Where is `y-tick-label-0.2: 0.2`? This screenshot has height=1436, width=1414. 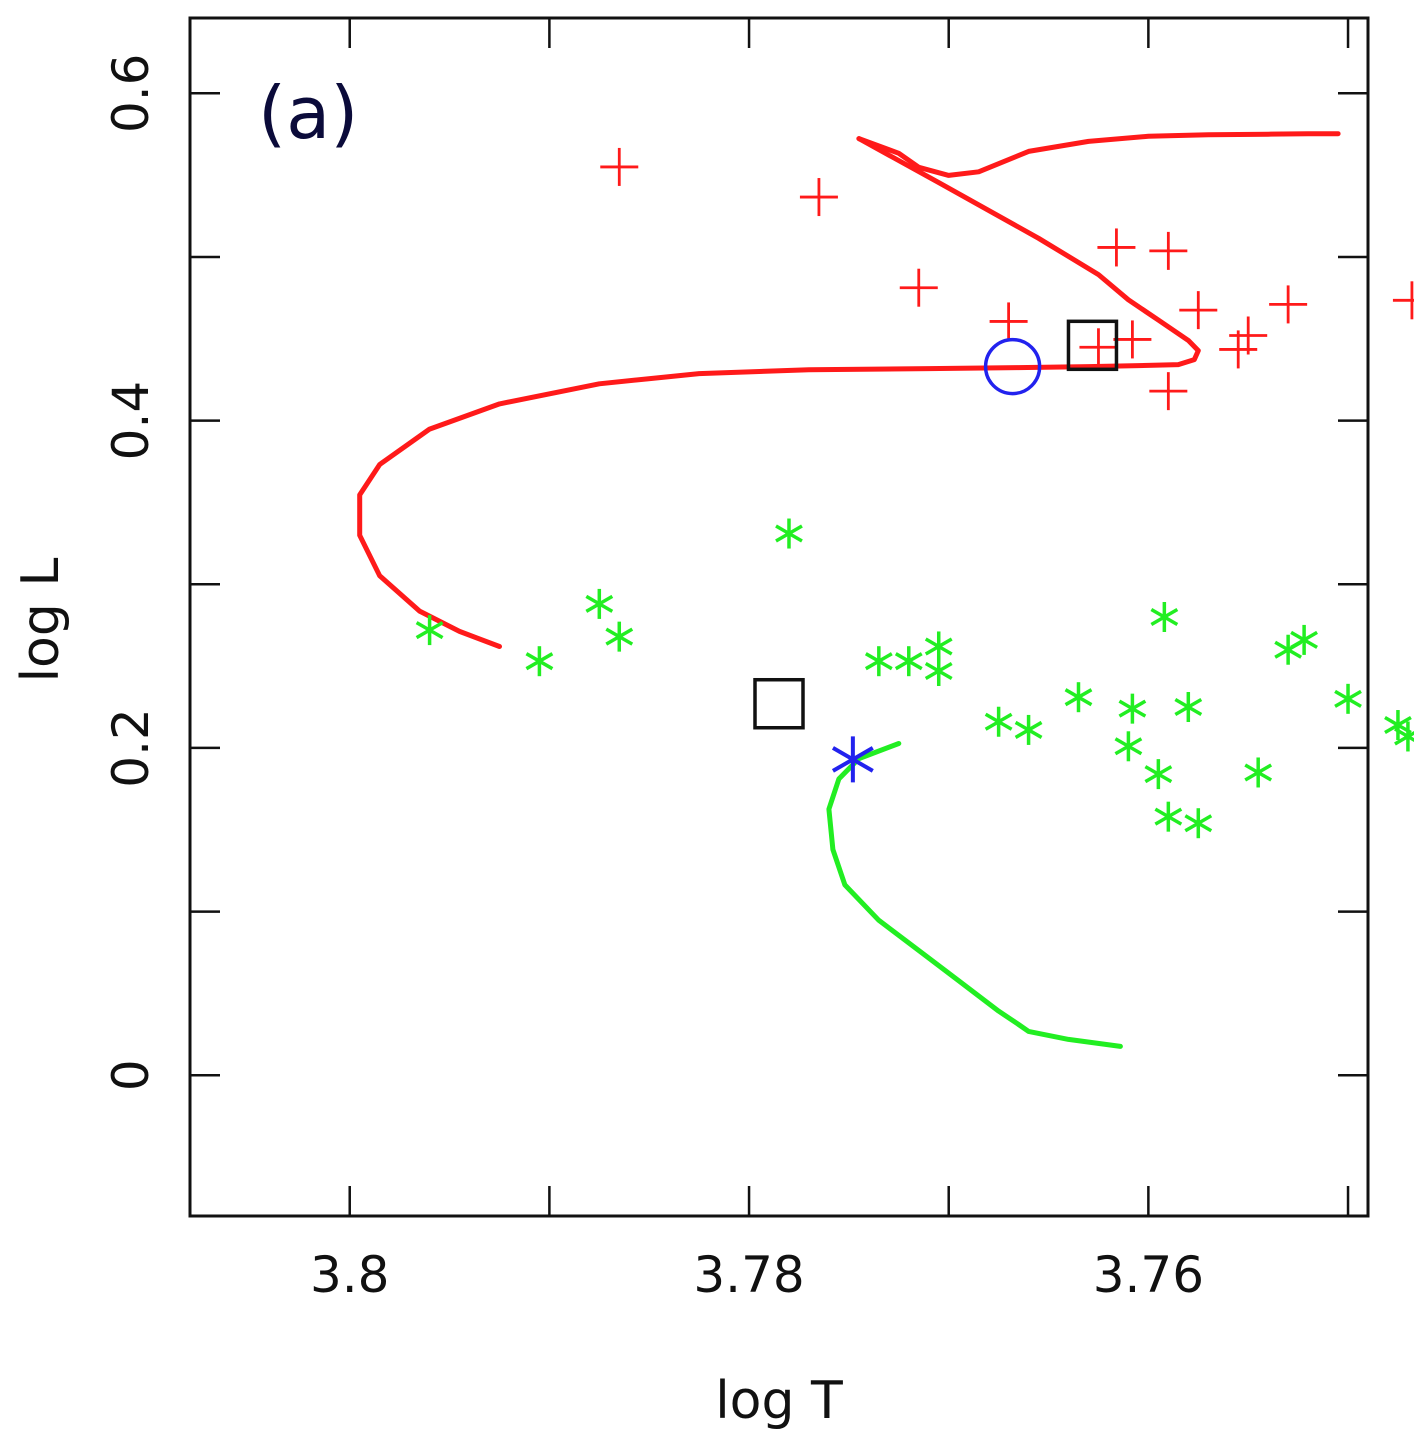
y-tick-label-0.2: 0.2 is located at coordinates (131, 748).